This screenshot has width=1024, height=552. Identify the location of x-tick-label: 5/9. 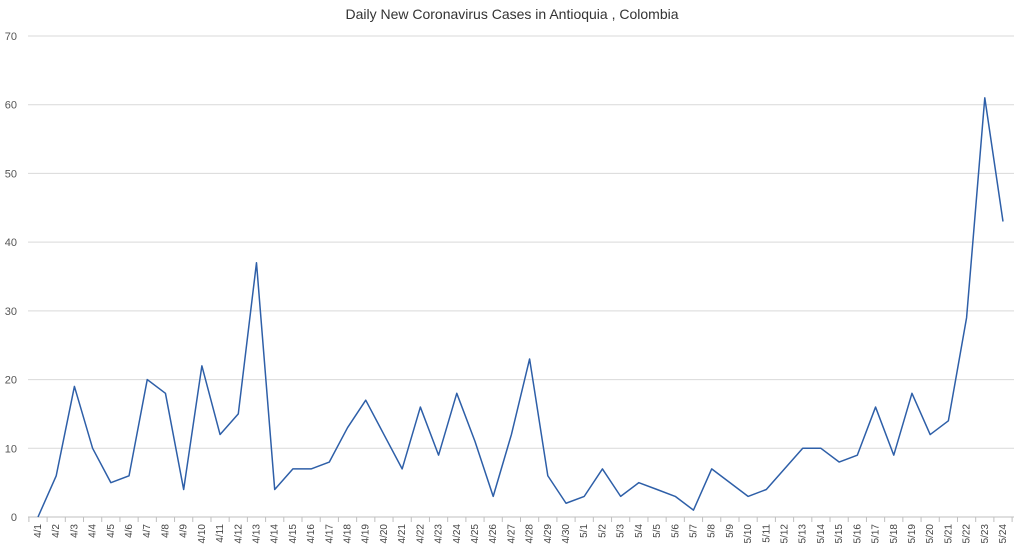
(730, 531).